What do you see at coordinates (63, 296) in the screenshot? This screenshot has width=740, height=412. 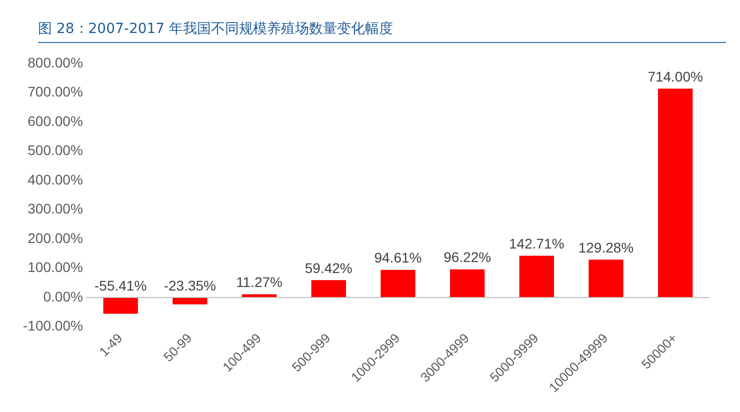 I see `y-tick-label: 0.00%` at bounding box center [63, 296].